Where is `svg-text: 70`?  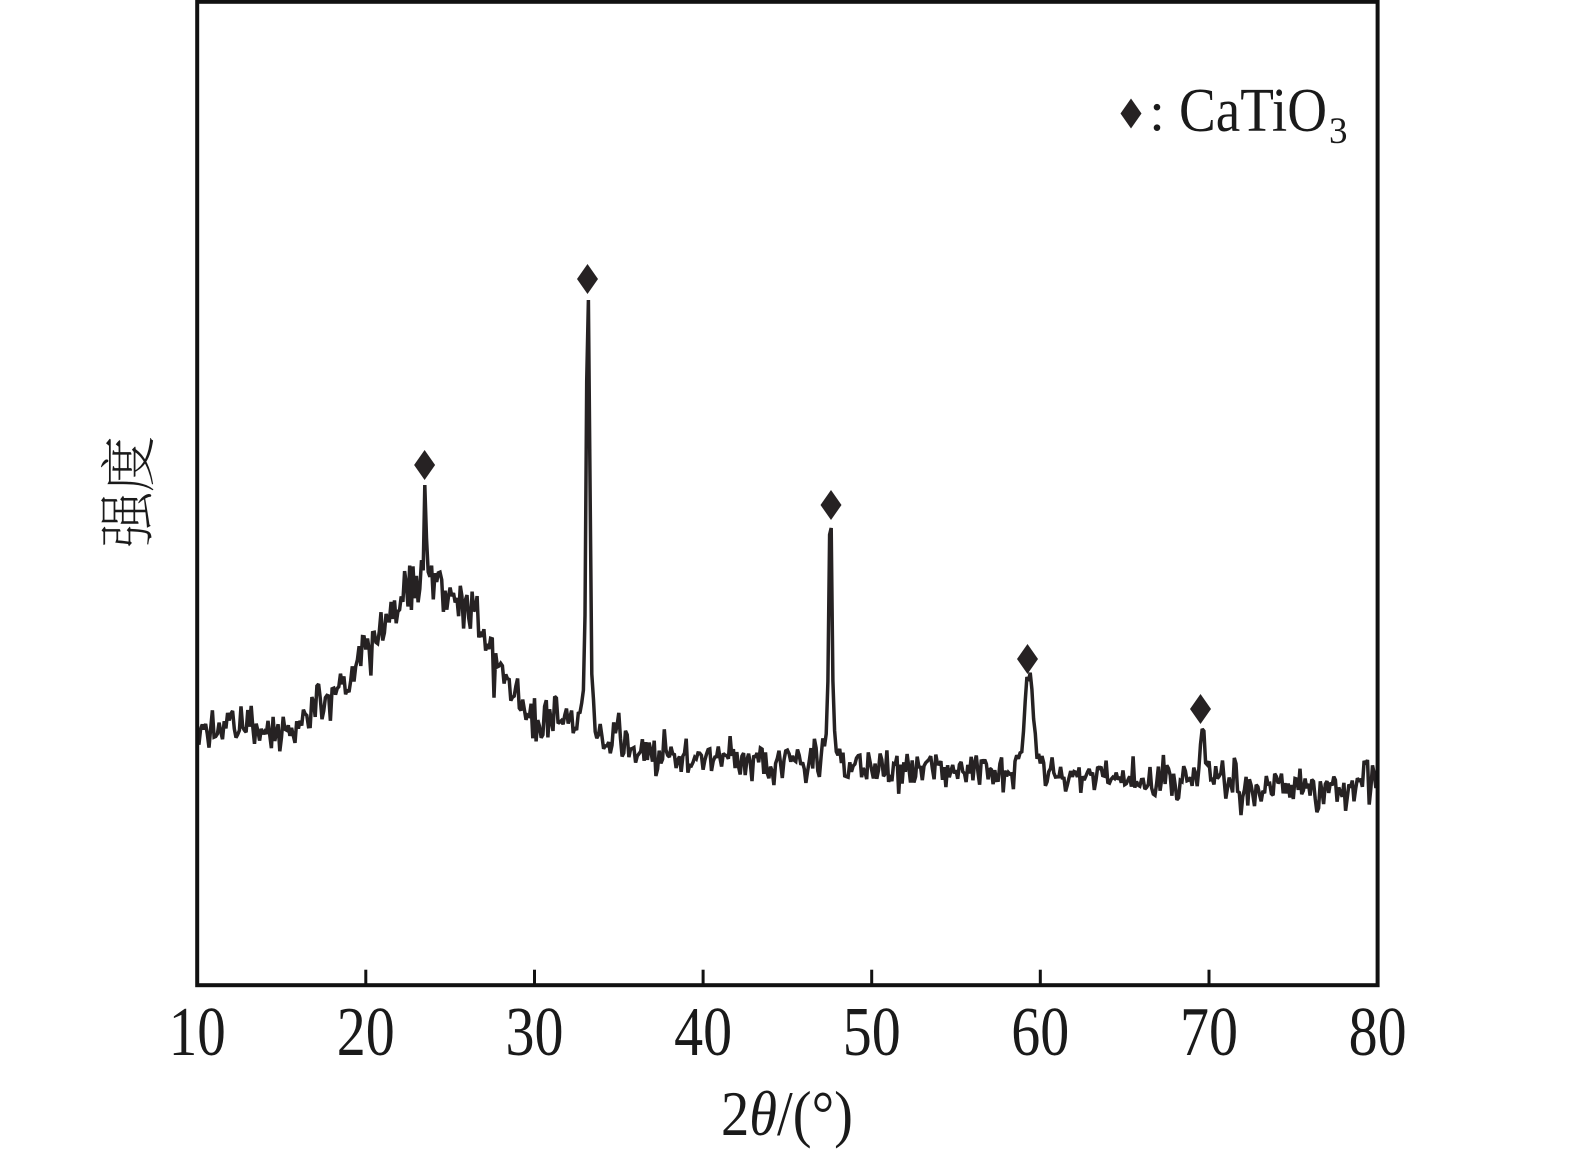
svg-text: 70 is located at coordinates (1209, 1032).